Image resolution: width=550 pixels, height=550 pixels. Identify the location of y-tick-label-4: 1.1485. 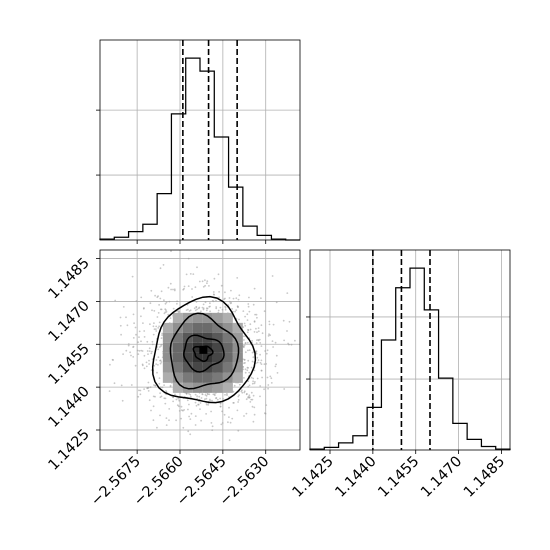
(69, 278).